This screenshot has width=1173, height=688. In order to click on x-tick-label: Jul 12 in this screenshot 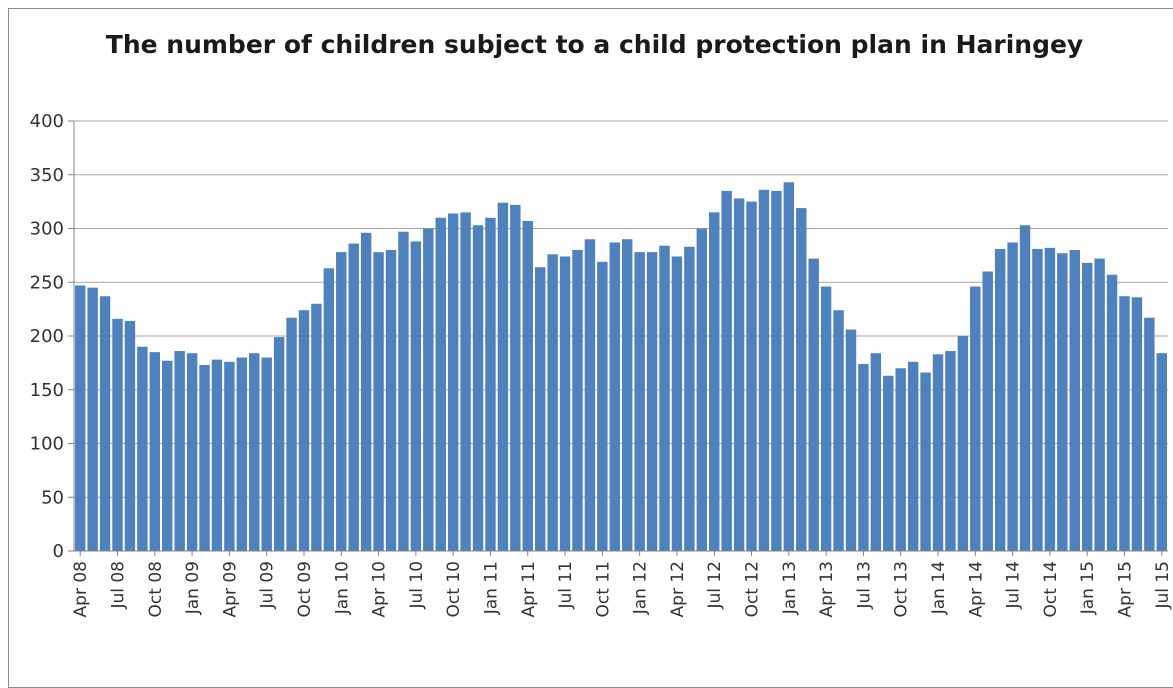, I will do `click(715, 585)`.